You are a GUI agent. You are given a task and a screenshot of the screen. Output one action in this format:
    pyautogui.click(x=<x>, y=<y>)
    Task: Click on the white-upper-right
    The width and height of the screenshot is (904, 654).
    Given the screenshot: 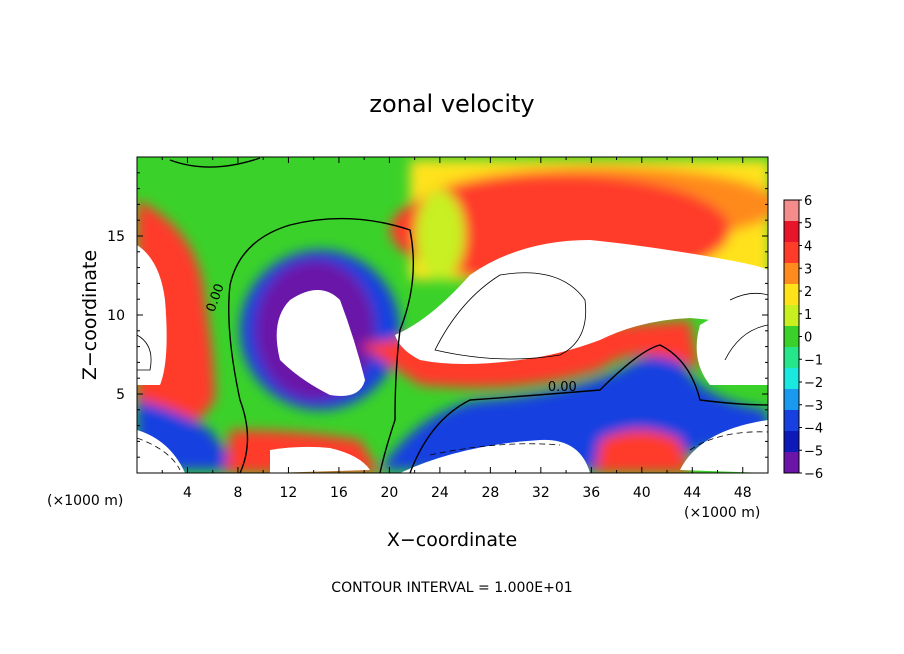 What is the action you would take?
    pyautogui.click(x=581, y=302)
    